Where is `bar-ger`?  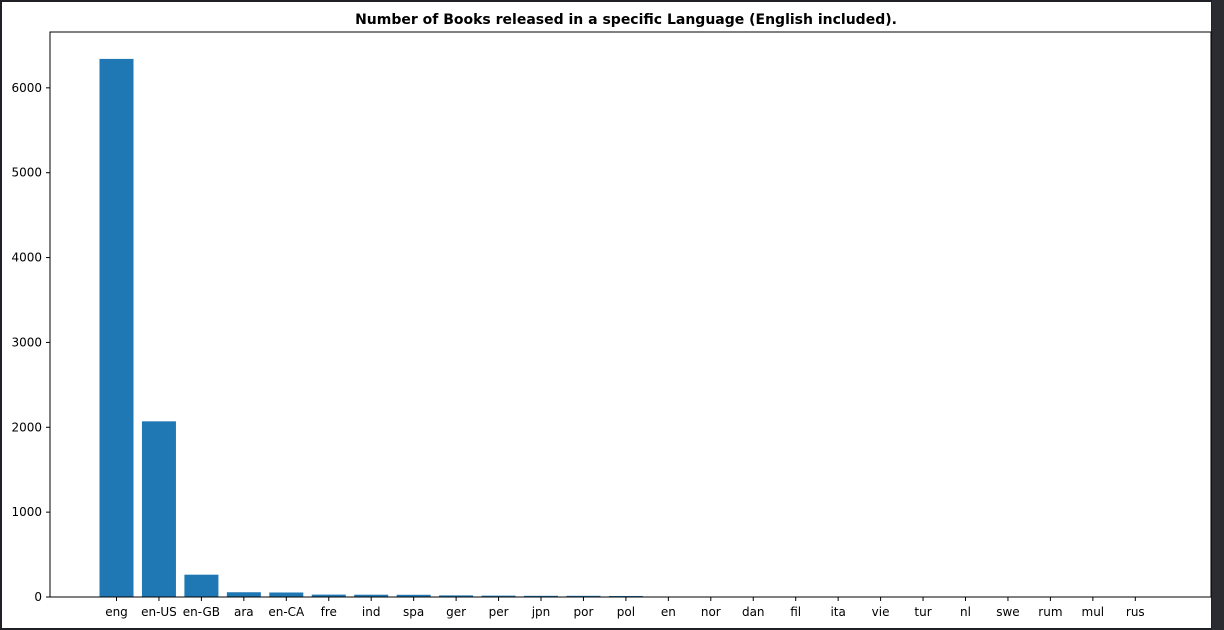
bar-ger is located at coordinates (456, 596).